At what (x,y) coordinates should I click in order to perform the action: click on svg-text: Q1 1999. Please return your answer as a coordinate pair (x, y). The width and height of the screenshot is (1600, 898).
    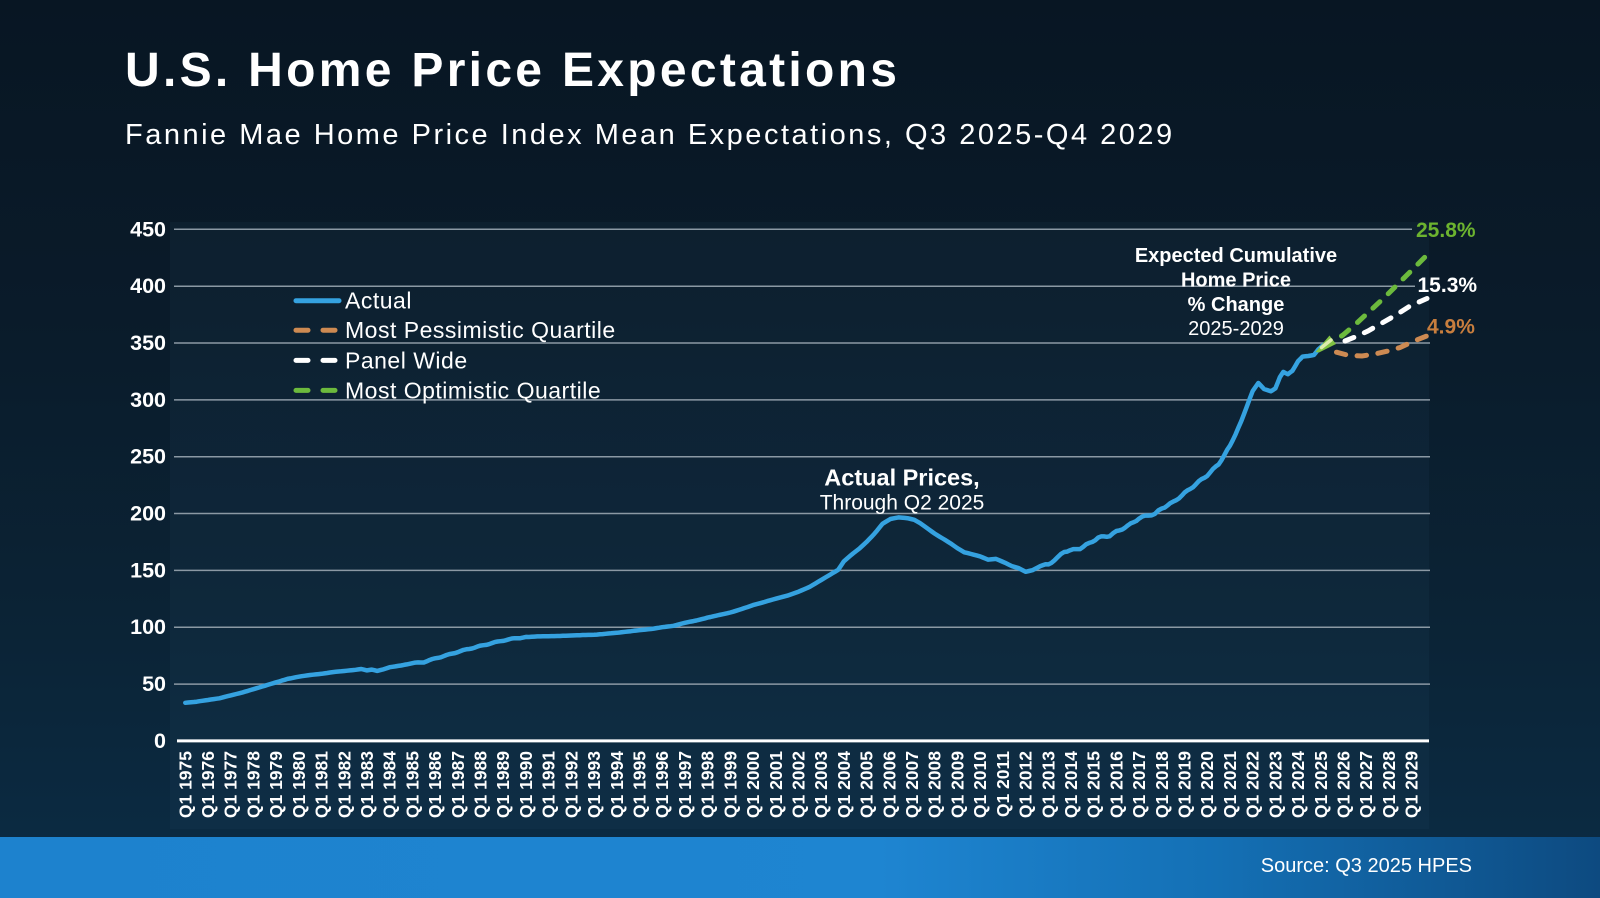
    Looking at the image, I should click on (730, 784).